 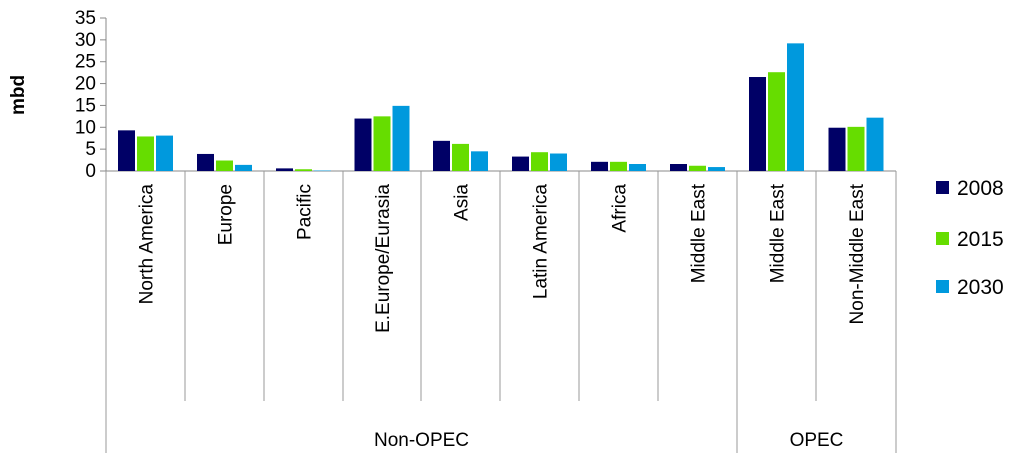 I want to click on group-label: OPEC, so click(x=817, y=440).